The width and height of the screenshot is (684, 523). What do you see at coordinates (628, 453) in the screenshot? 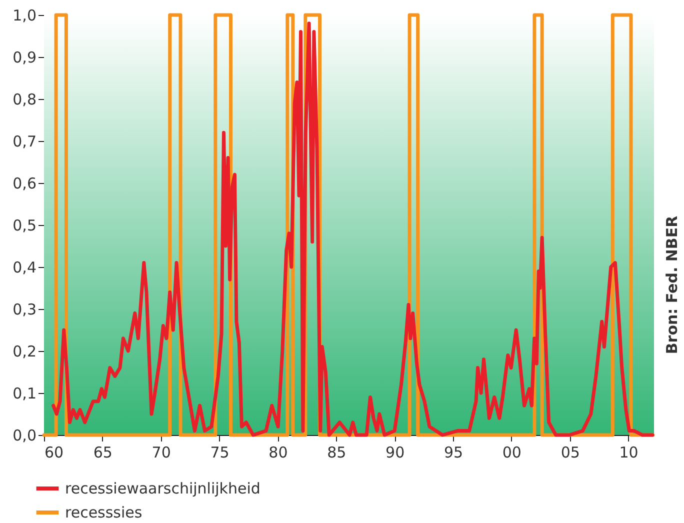
I see `x-tick-label: 10` at bounding box center [628, 453].